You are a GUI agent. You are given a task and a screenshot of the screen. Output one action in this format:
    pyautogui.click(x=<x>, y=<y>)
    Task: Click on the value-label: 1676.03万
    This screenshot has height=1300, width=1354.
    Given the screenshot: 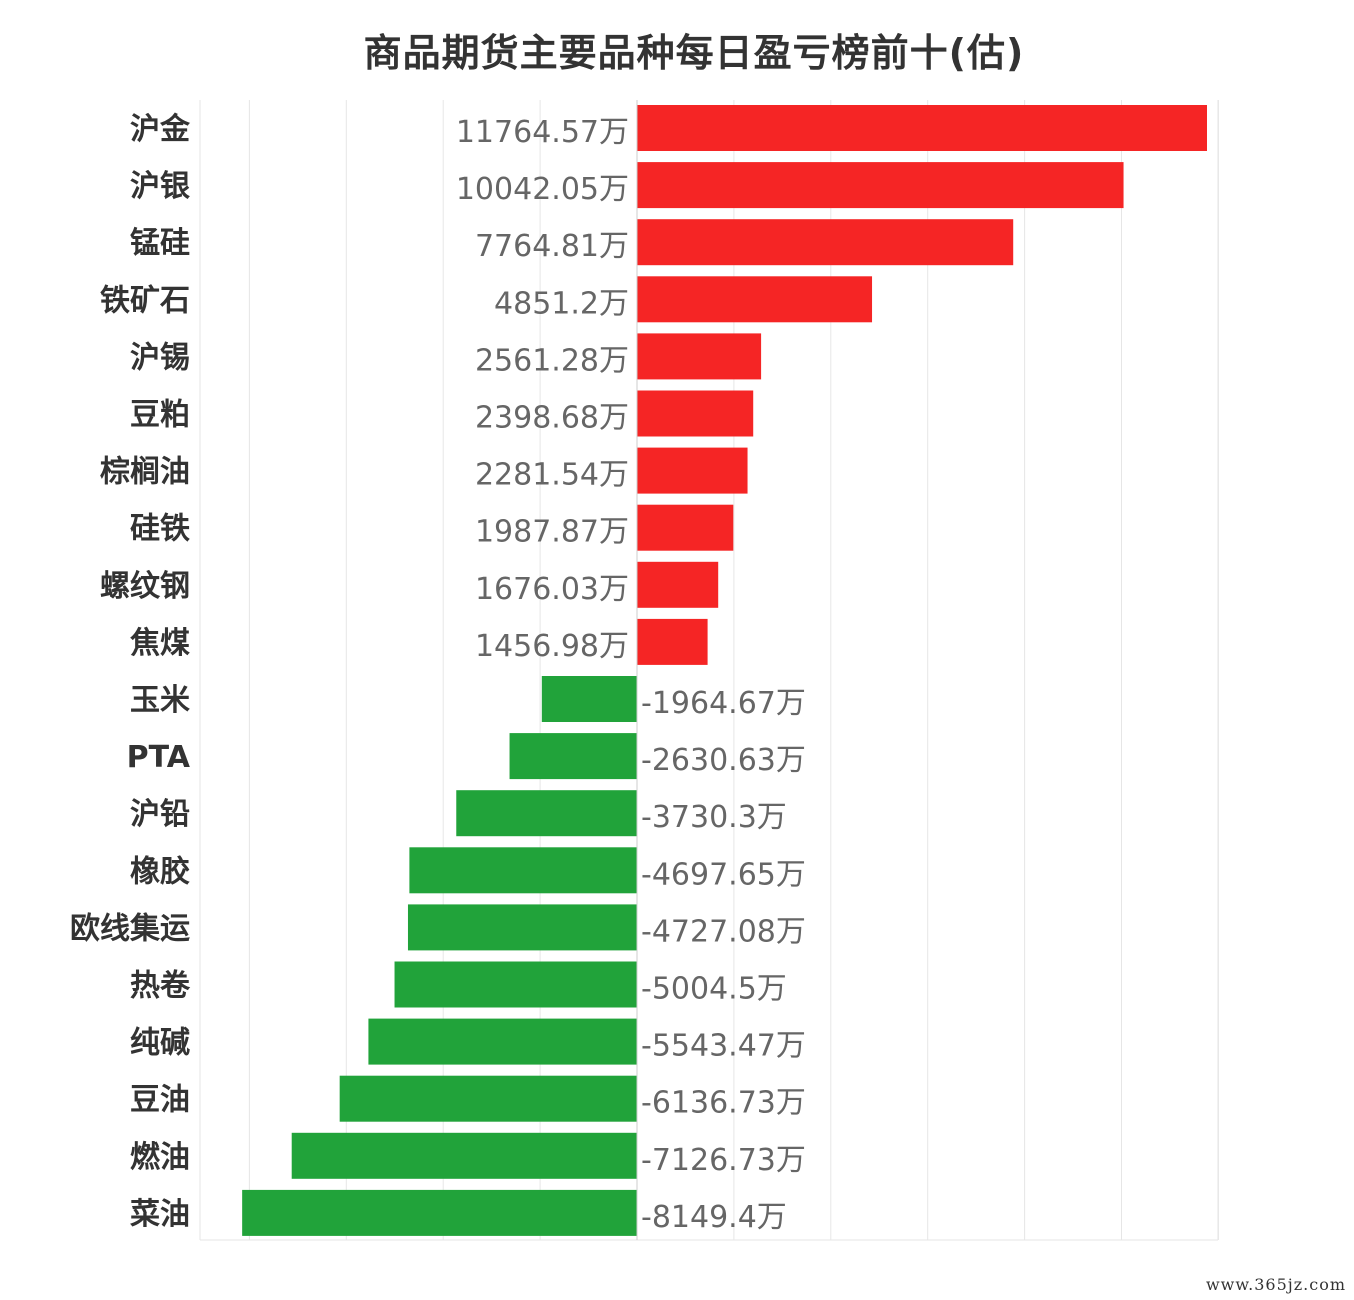 What is the action you would take?
    pyautogui.click(x=552, y=589)
    